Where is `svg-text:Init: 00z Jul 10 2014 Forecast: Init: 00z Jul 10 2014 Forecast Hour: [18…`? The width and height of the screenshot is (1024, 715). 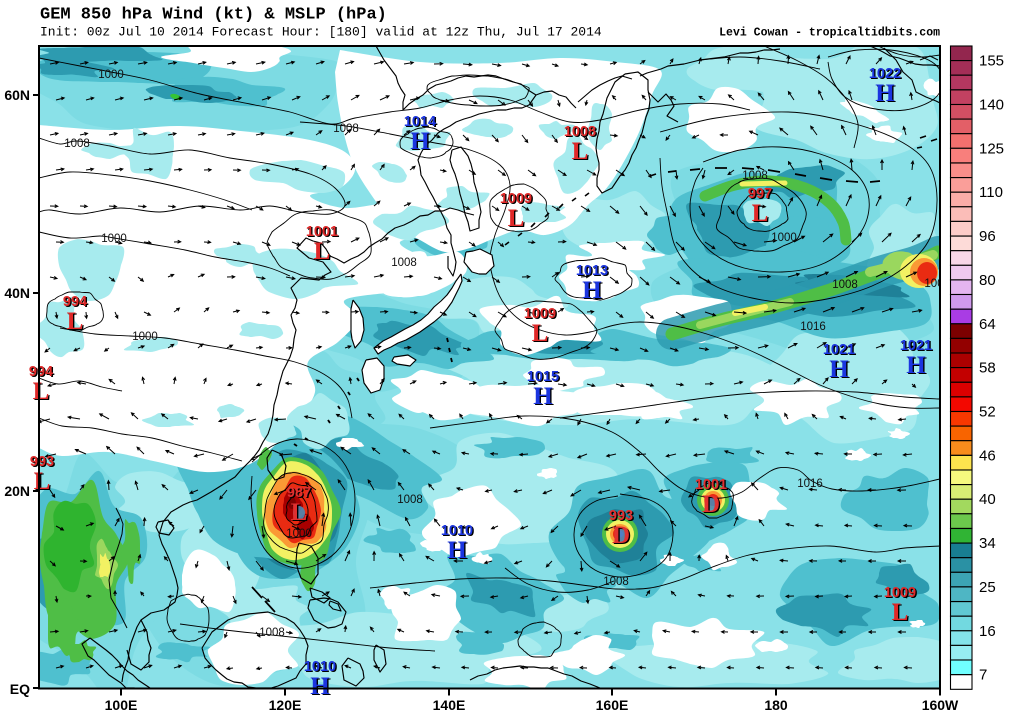
svg-text:Init: 00z Jul 10 2014 Forecast: Init: 00z Jul 10 2014 Forecast Hour: [18… is located at coordinates (321, 32).